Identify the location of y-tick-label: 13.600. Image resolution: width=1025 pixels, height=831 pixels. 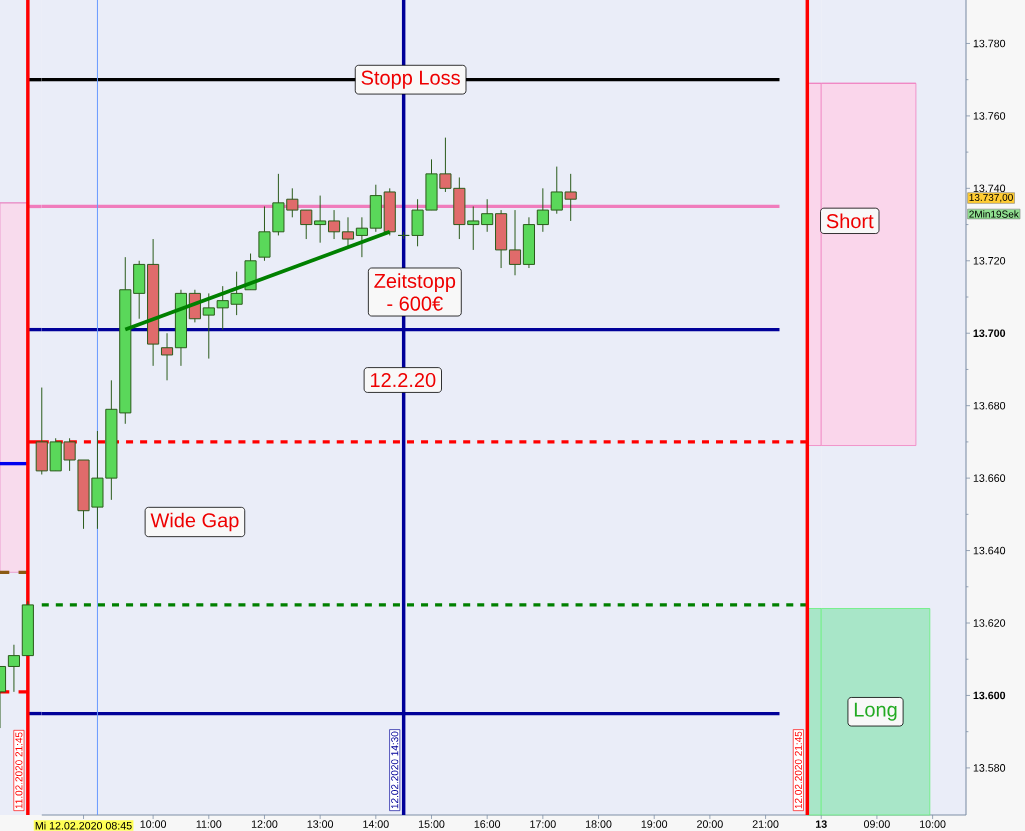
(989, 695).